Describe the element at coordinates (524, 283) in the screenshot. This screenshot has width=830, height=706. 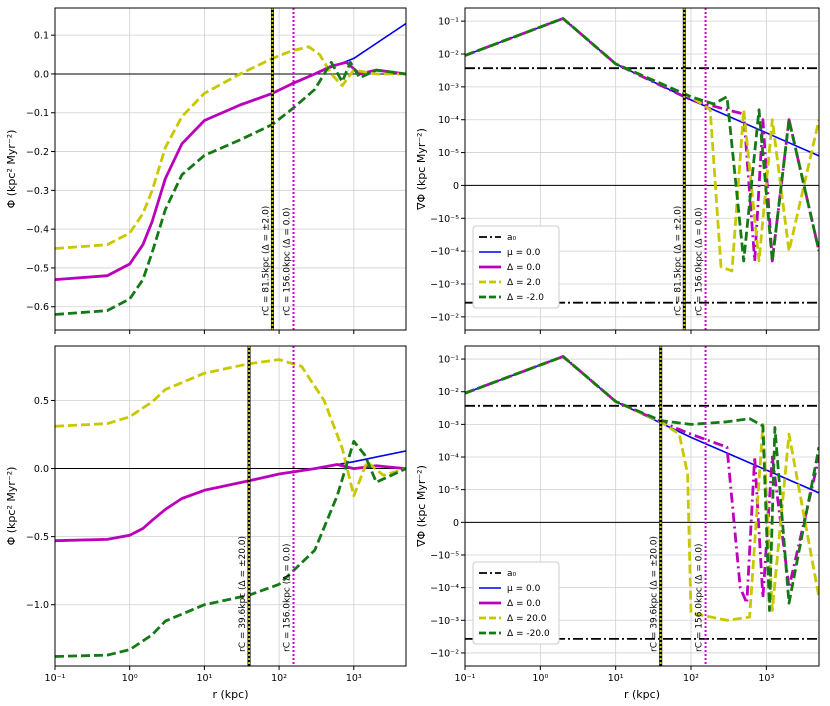
I see `legend-label: Δ = 2.0` at that location.